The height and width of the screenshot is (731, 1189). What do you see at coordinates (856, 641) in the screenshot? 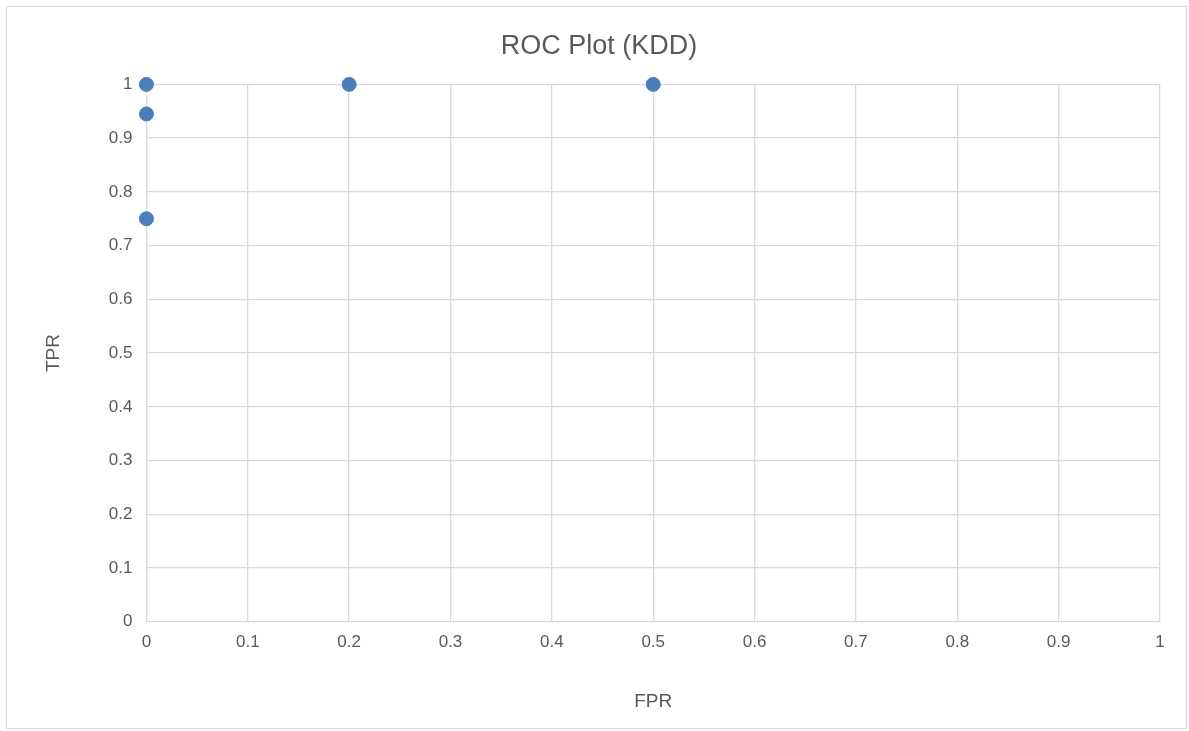
I see `x-tick-label: 0.7` at bounding box center [856, 641].